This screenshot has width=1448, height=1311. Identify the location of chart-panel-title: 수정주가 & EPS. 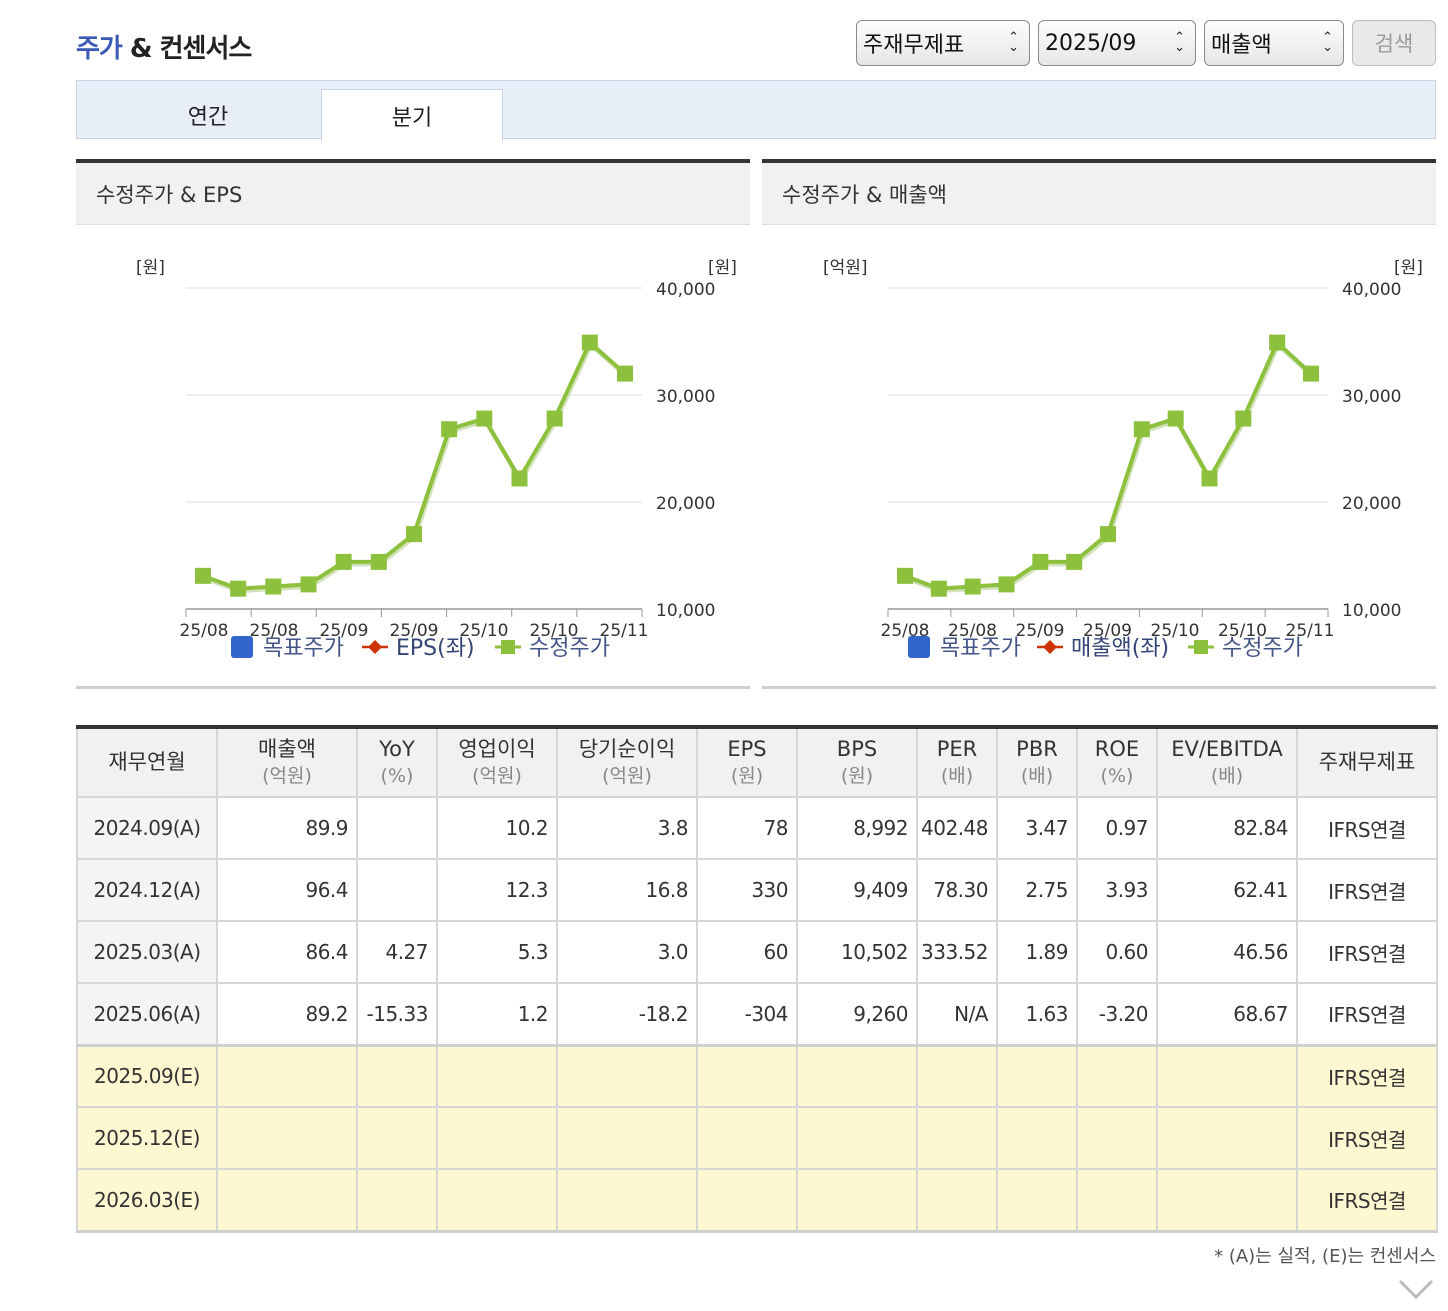
(413, 194).